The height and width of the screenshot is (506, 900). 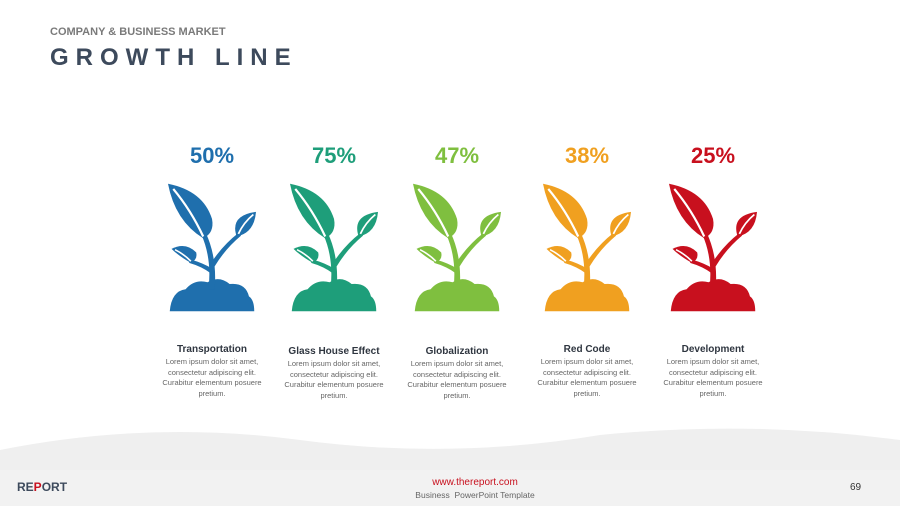 What do you see at coordinates (42, 487) in the screenshot?
I see `brand: REPORT` at bounding box center [42, 487].